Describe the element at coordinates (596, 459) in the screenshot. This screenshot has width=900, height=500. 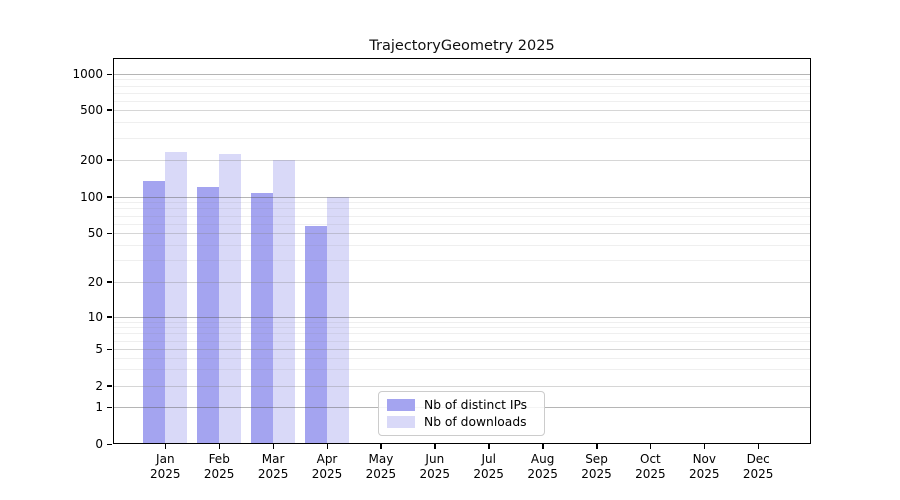
I see `x-tick-month: Sep` at that location.